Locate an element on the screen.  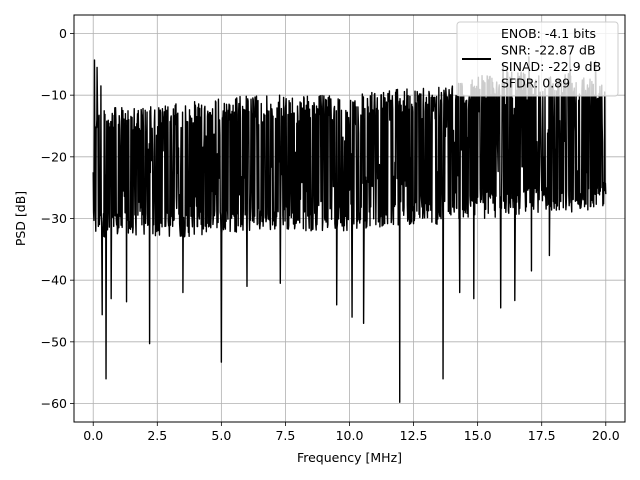
legend-entry-snr: SNR: -22.87 dB is located at coordinates (548, 50).